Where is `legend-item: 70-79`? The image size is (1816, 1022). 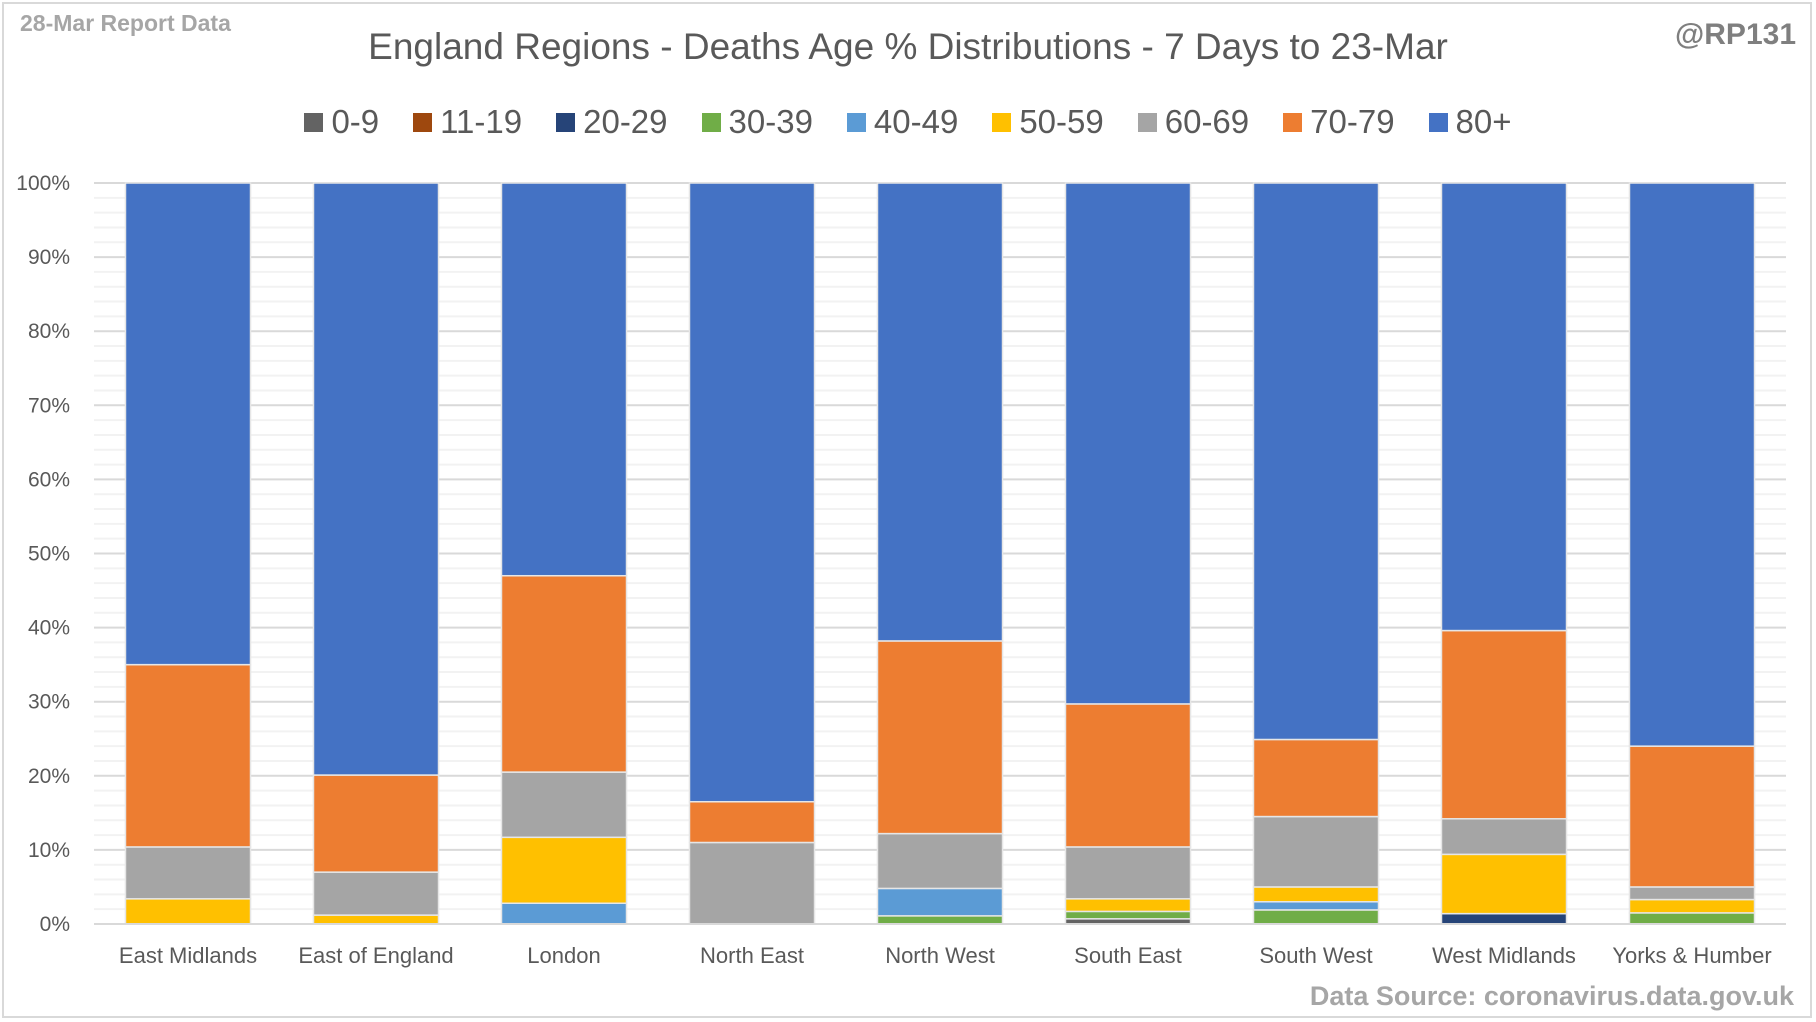 legend-item: 70-79 is located at coordinates (1339, 122).